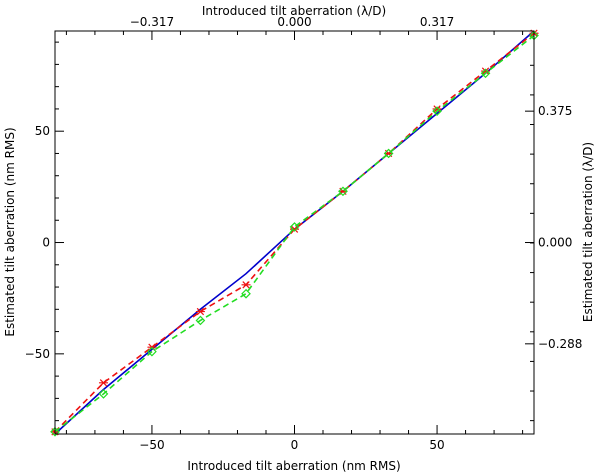 The image size is (600, 474). I want to click on y-tick-label: −50, so click(37, 354).